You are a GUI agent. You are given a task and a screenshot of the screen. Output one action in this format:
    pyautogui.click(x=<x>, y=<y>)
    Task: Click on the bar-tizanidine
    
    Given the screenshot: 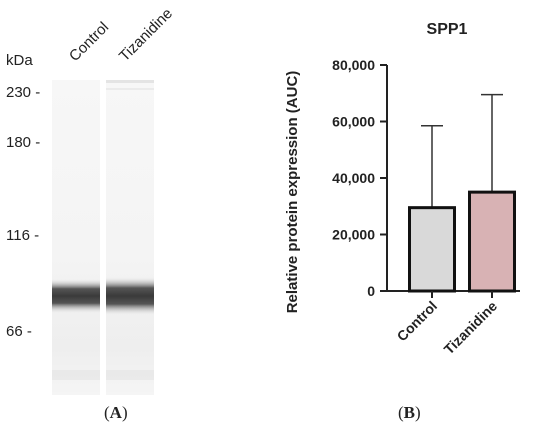 What is the action you would take?
    pyautogui.click(x=492, y=241)
    